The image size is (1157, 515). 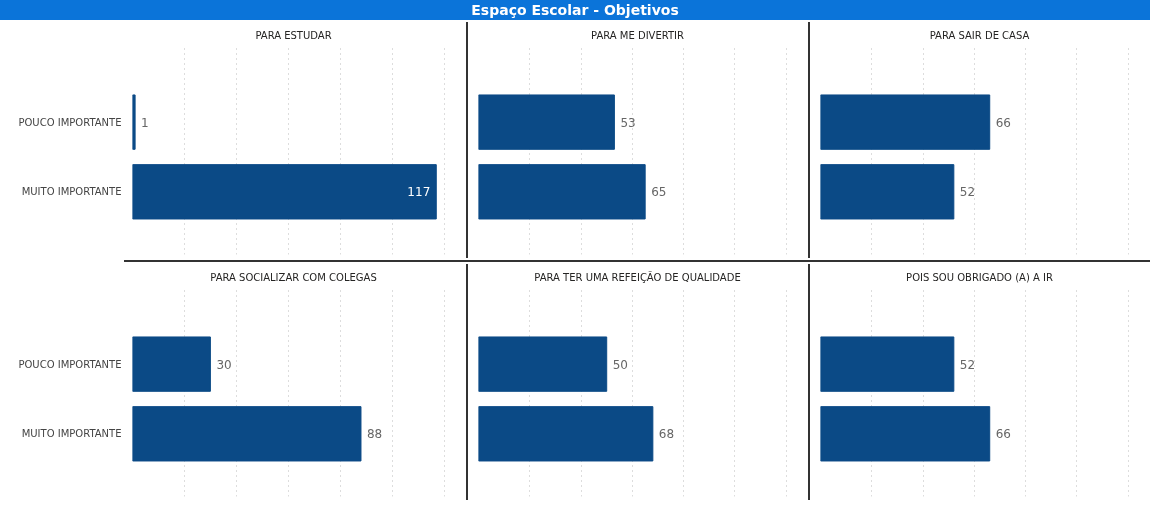 What do you see at coordinates (638, 35) in the screenshot?
I see `chart-title: PARA ME DIVERTIR` at bounding box center [638, 35].